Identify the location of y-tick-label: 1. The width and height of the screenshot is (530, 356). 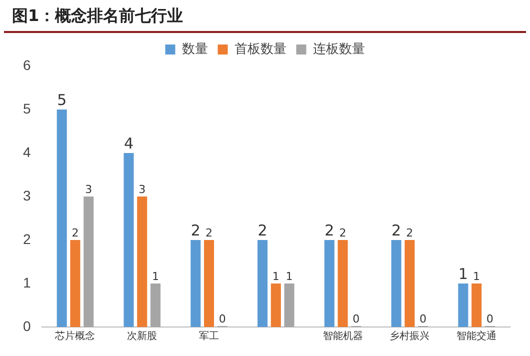
(26, 282).